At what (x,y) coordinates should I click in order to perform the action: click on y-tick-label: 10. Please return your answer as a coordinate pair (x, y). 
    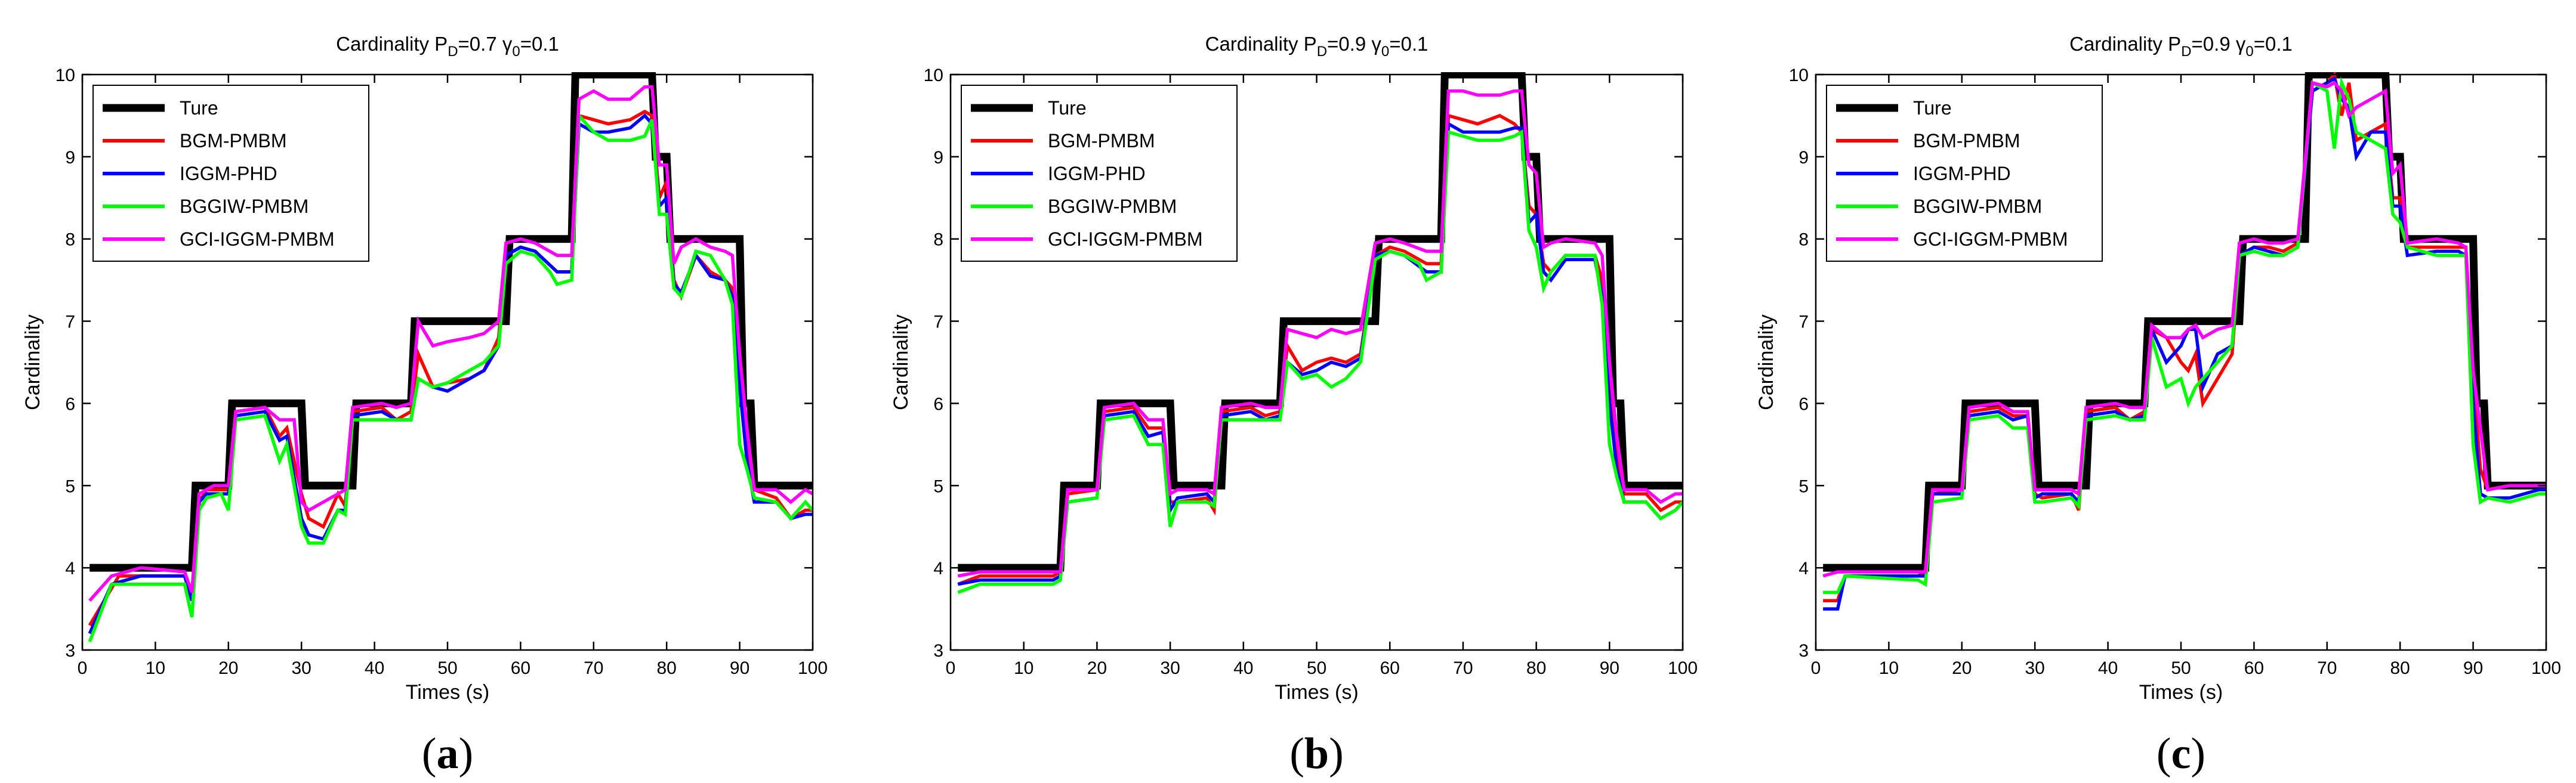
    Looking at the image, I should click on (934, 75).